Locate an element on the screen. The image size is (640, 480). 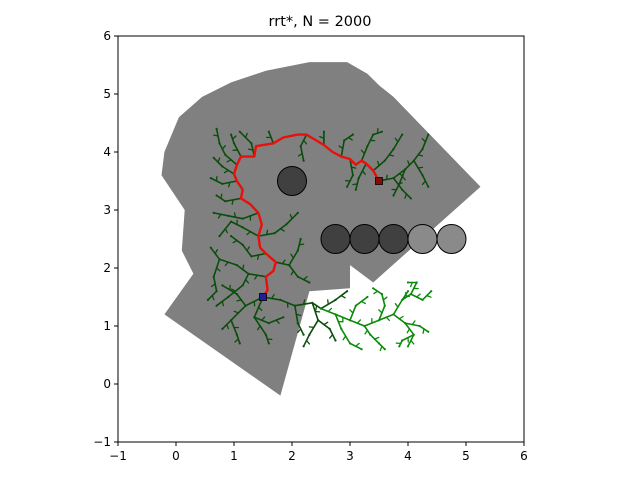
y-tick-label: 2 is located at coordinates (107, 268).